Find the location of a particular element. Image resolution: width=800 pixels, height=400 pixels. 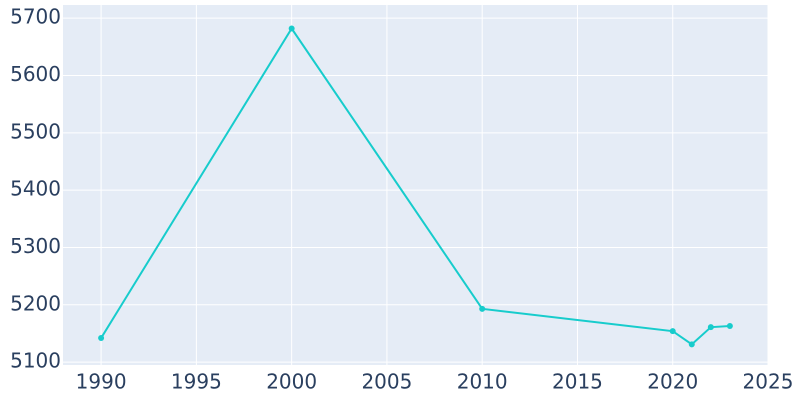

y-tick-label: 5600 is located at coordinates (35, 74).